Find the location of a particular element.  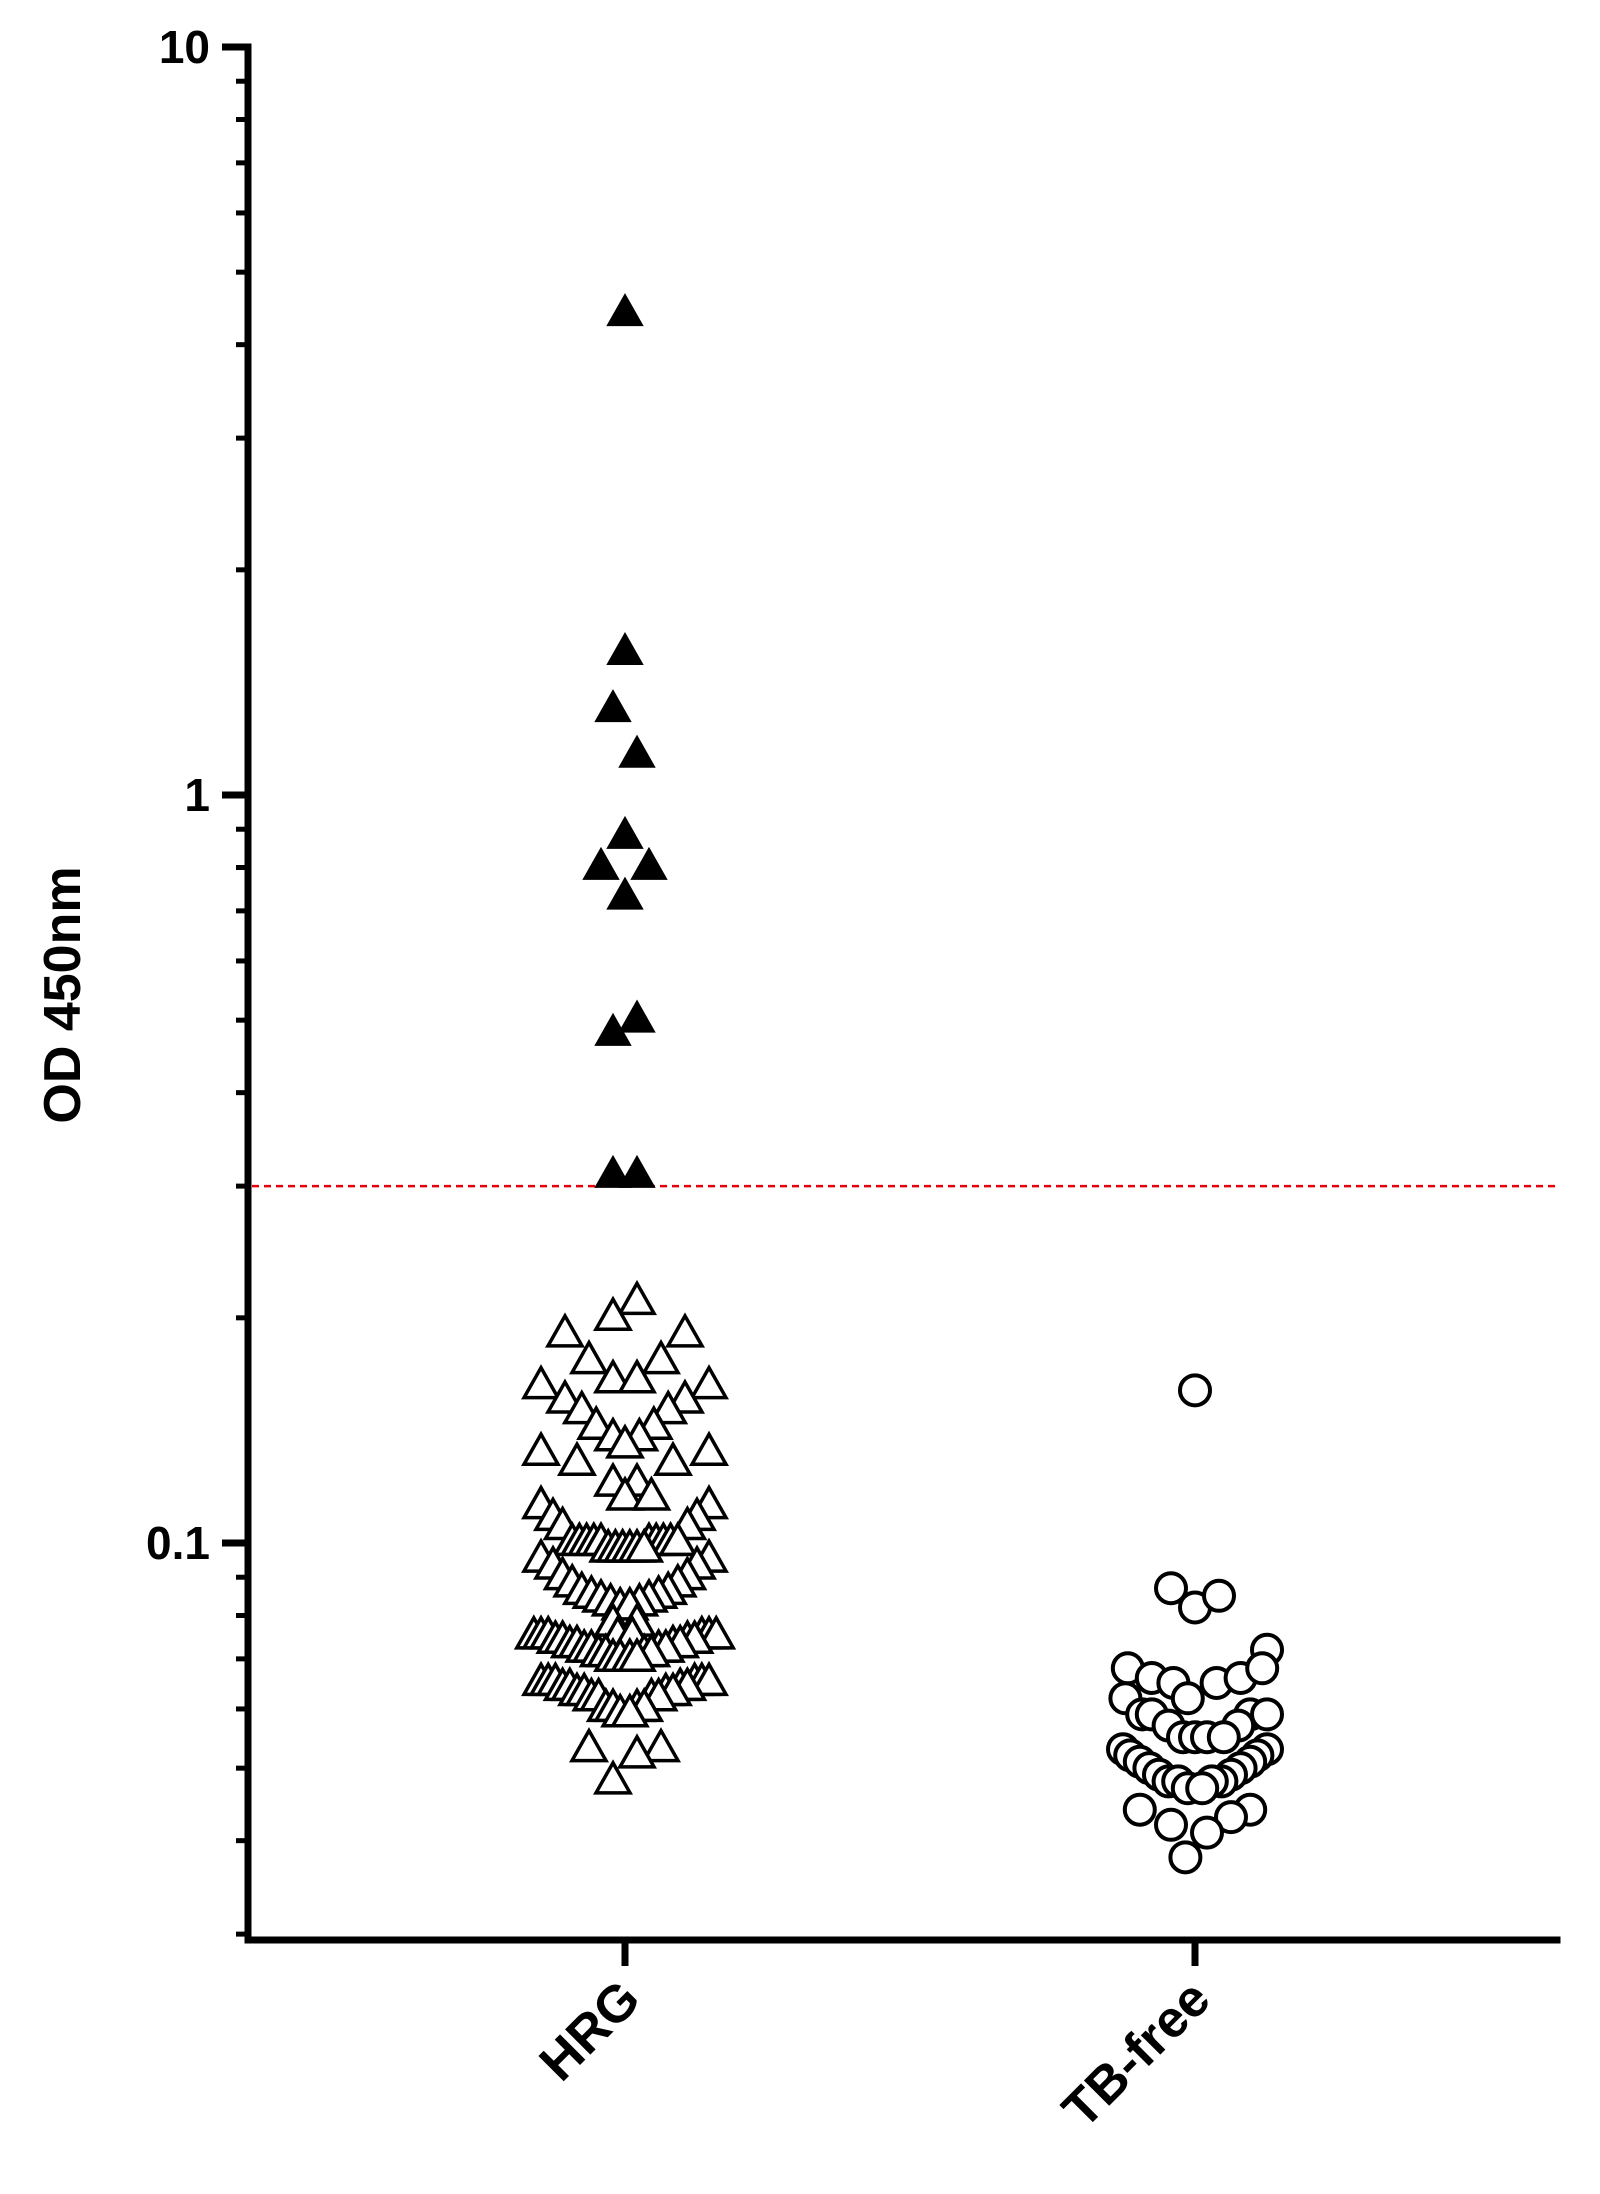

x-category-label: HRG is located at coordinates (590, 2030).